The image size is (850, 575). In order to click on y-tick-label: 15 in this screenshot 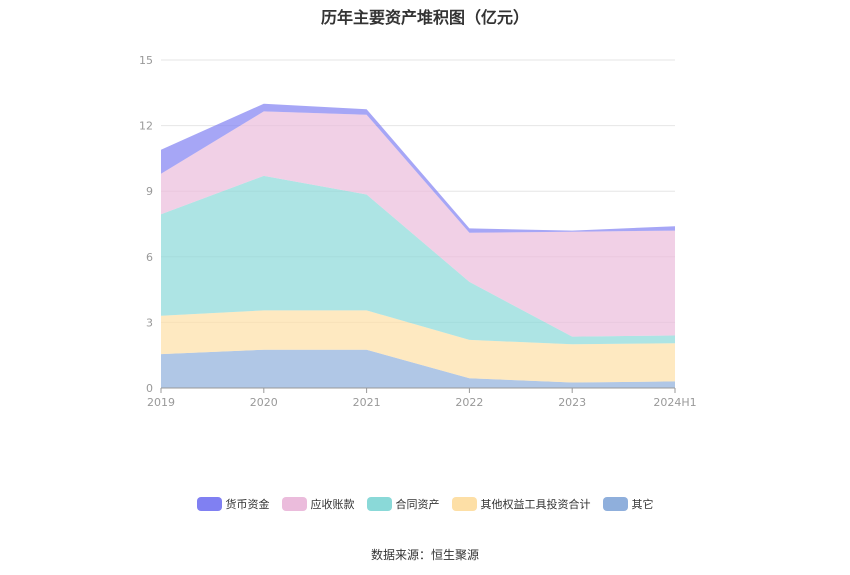, I will do `click(146, 60)`.